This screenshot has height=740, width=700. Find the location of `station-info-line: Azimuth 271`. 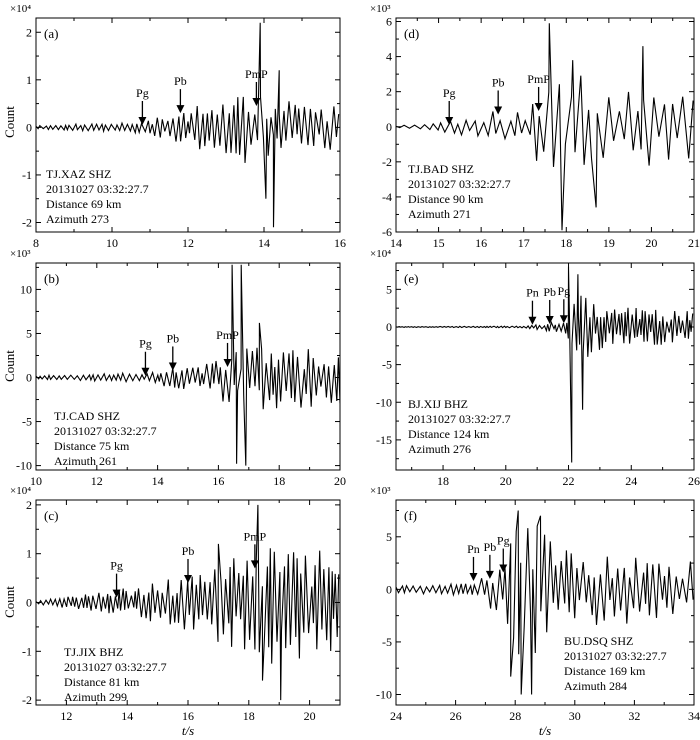

station-info-line: Azimuth 271 is located at coordinates (439, 214).